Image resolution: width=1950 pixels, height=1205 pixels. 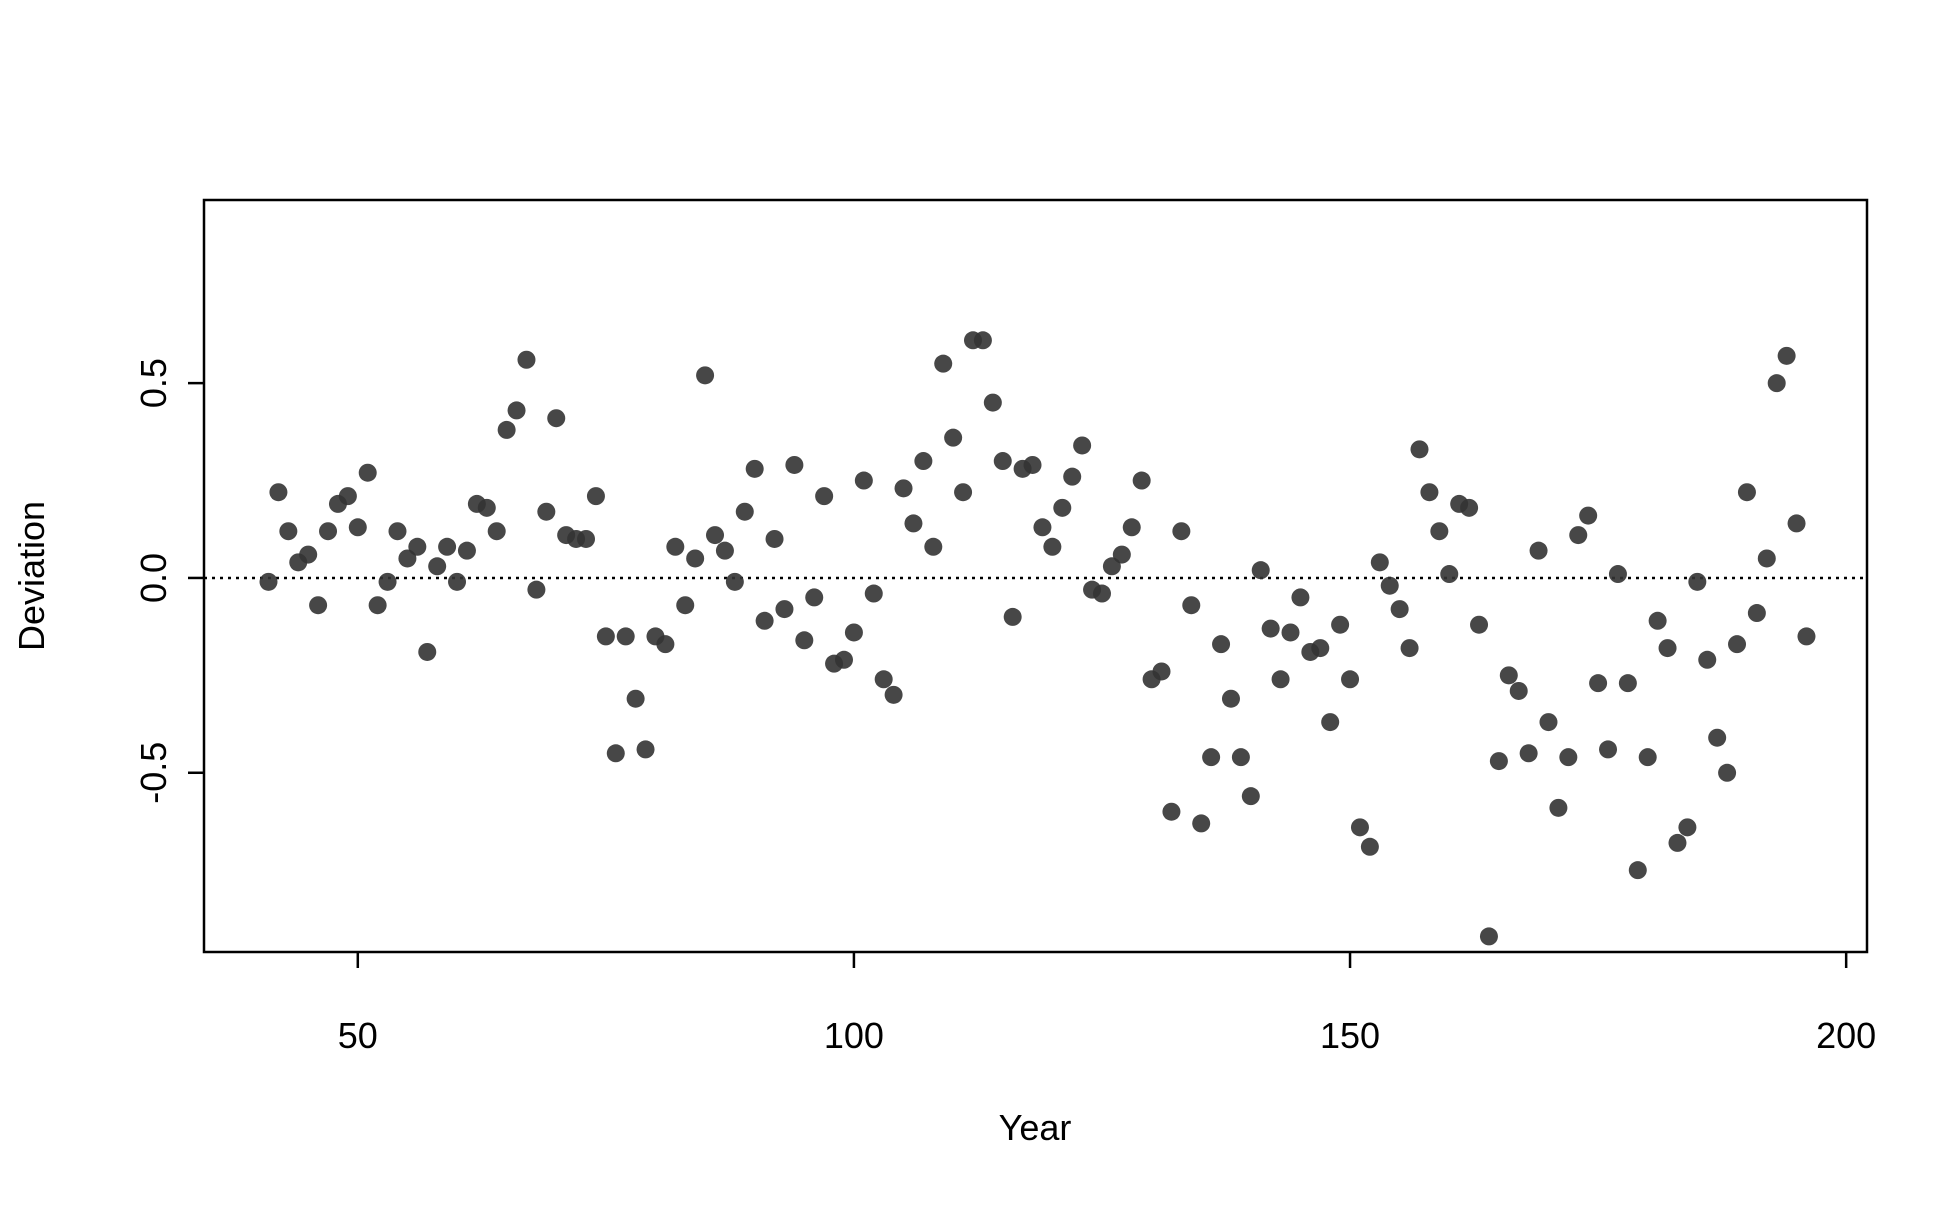 I want to click on y-tick-label: 0.0, so click(x=153, y=578).